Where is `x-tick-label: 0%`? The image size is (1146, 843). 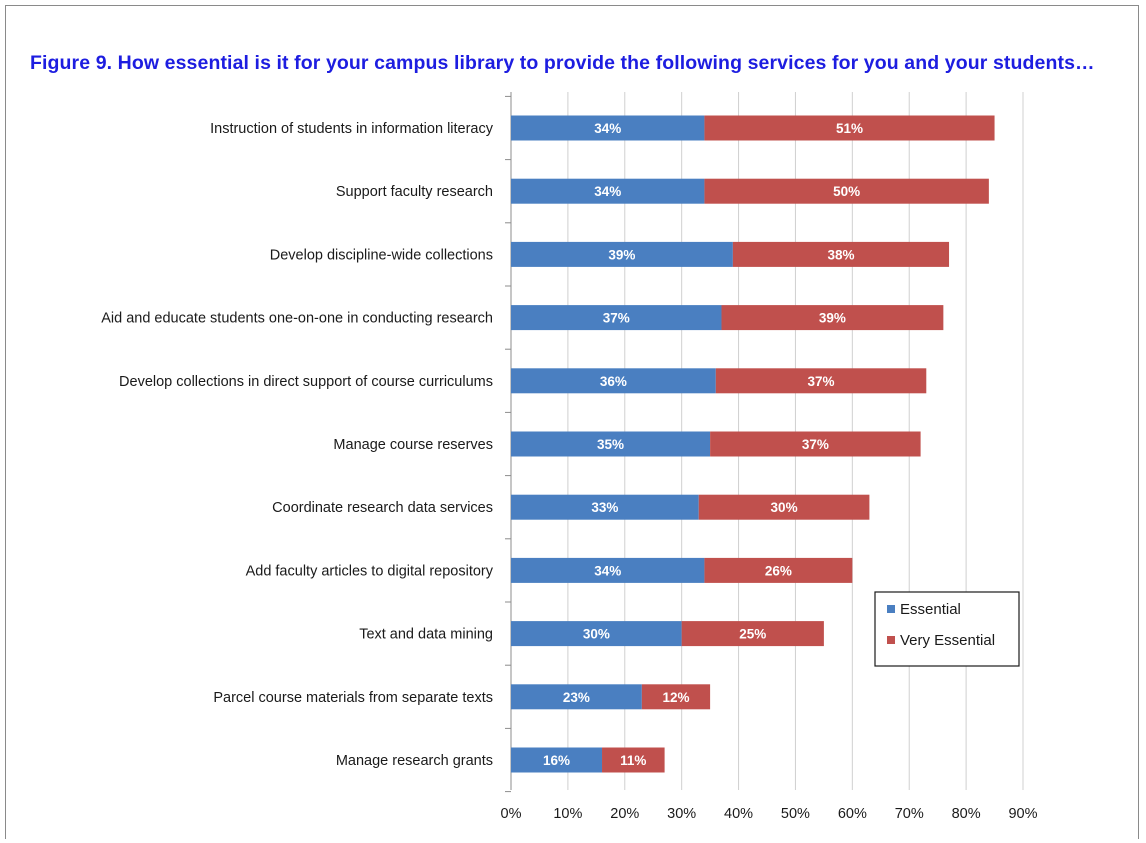
x-tick-label: 0% is located at coordinates (511, 814).